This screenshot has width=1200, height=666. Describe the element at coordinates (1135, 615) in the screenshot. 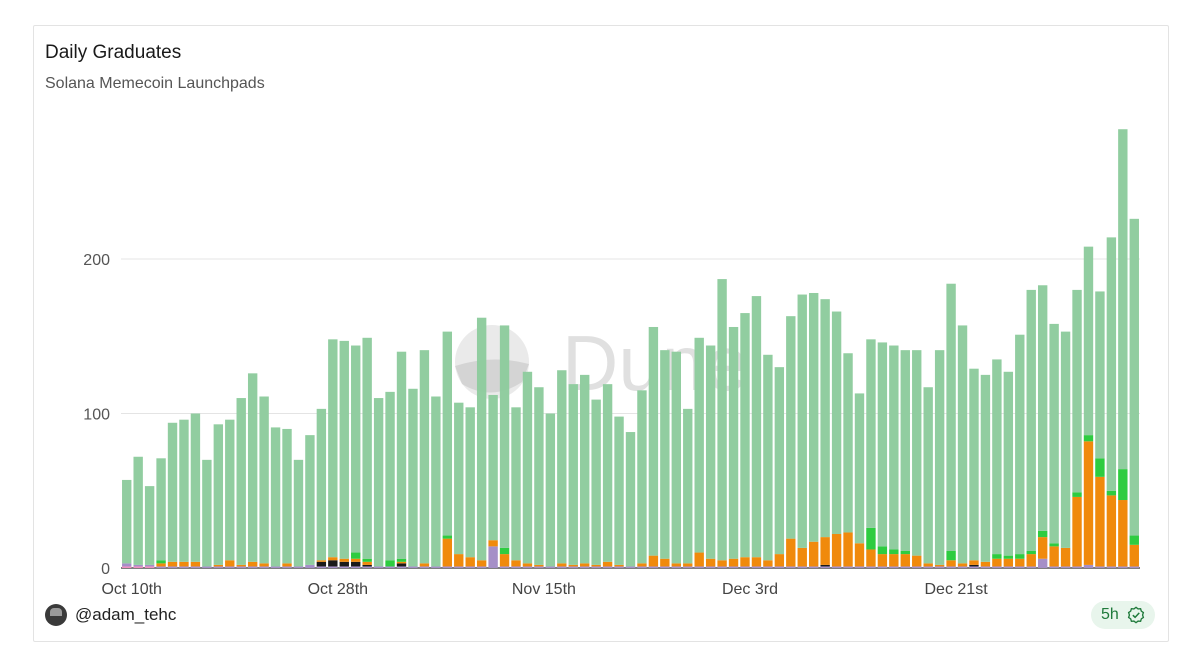

I see `verified-check-icon` at that location.